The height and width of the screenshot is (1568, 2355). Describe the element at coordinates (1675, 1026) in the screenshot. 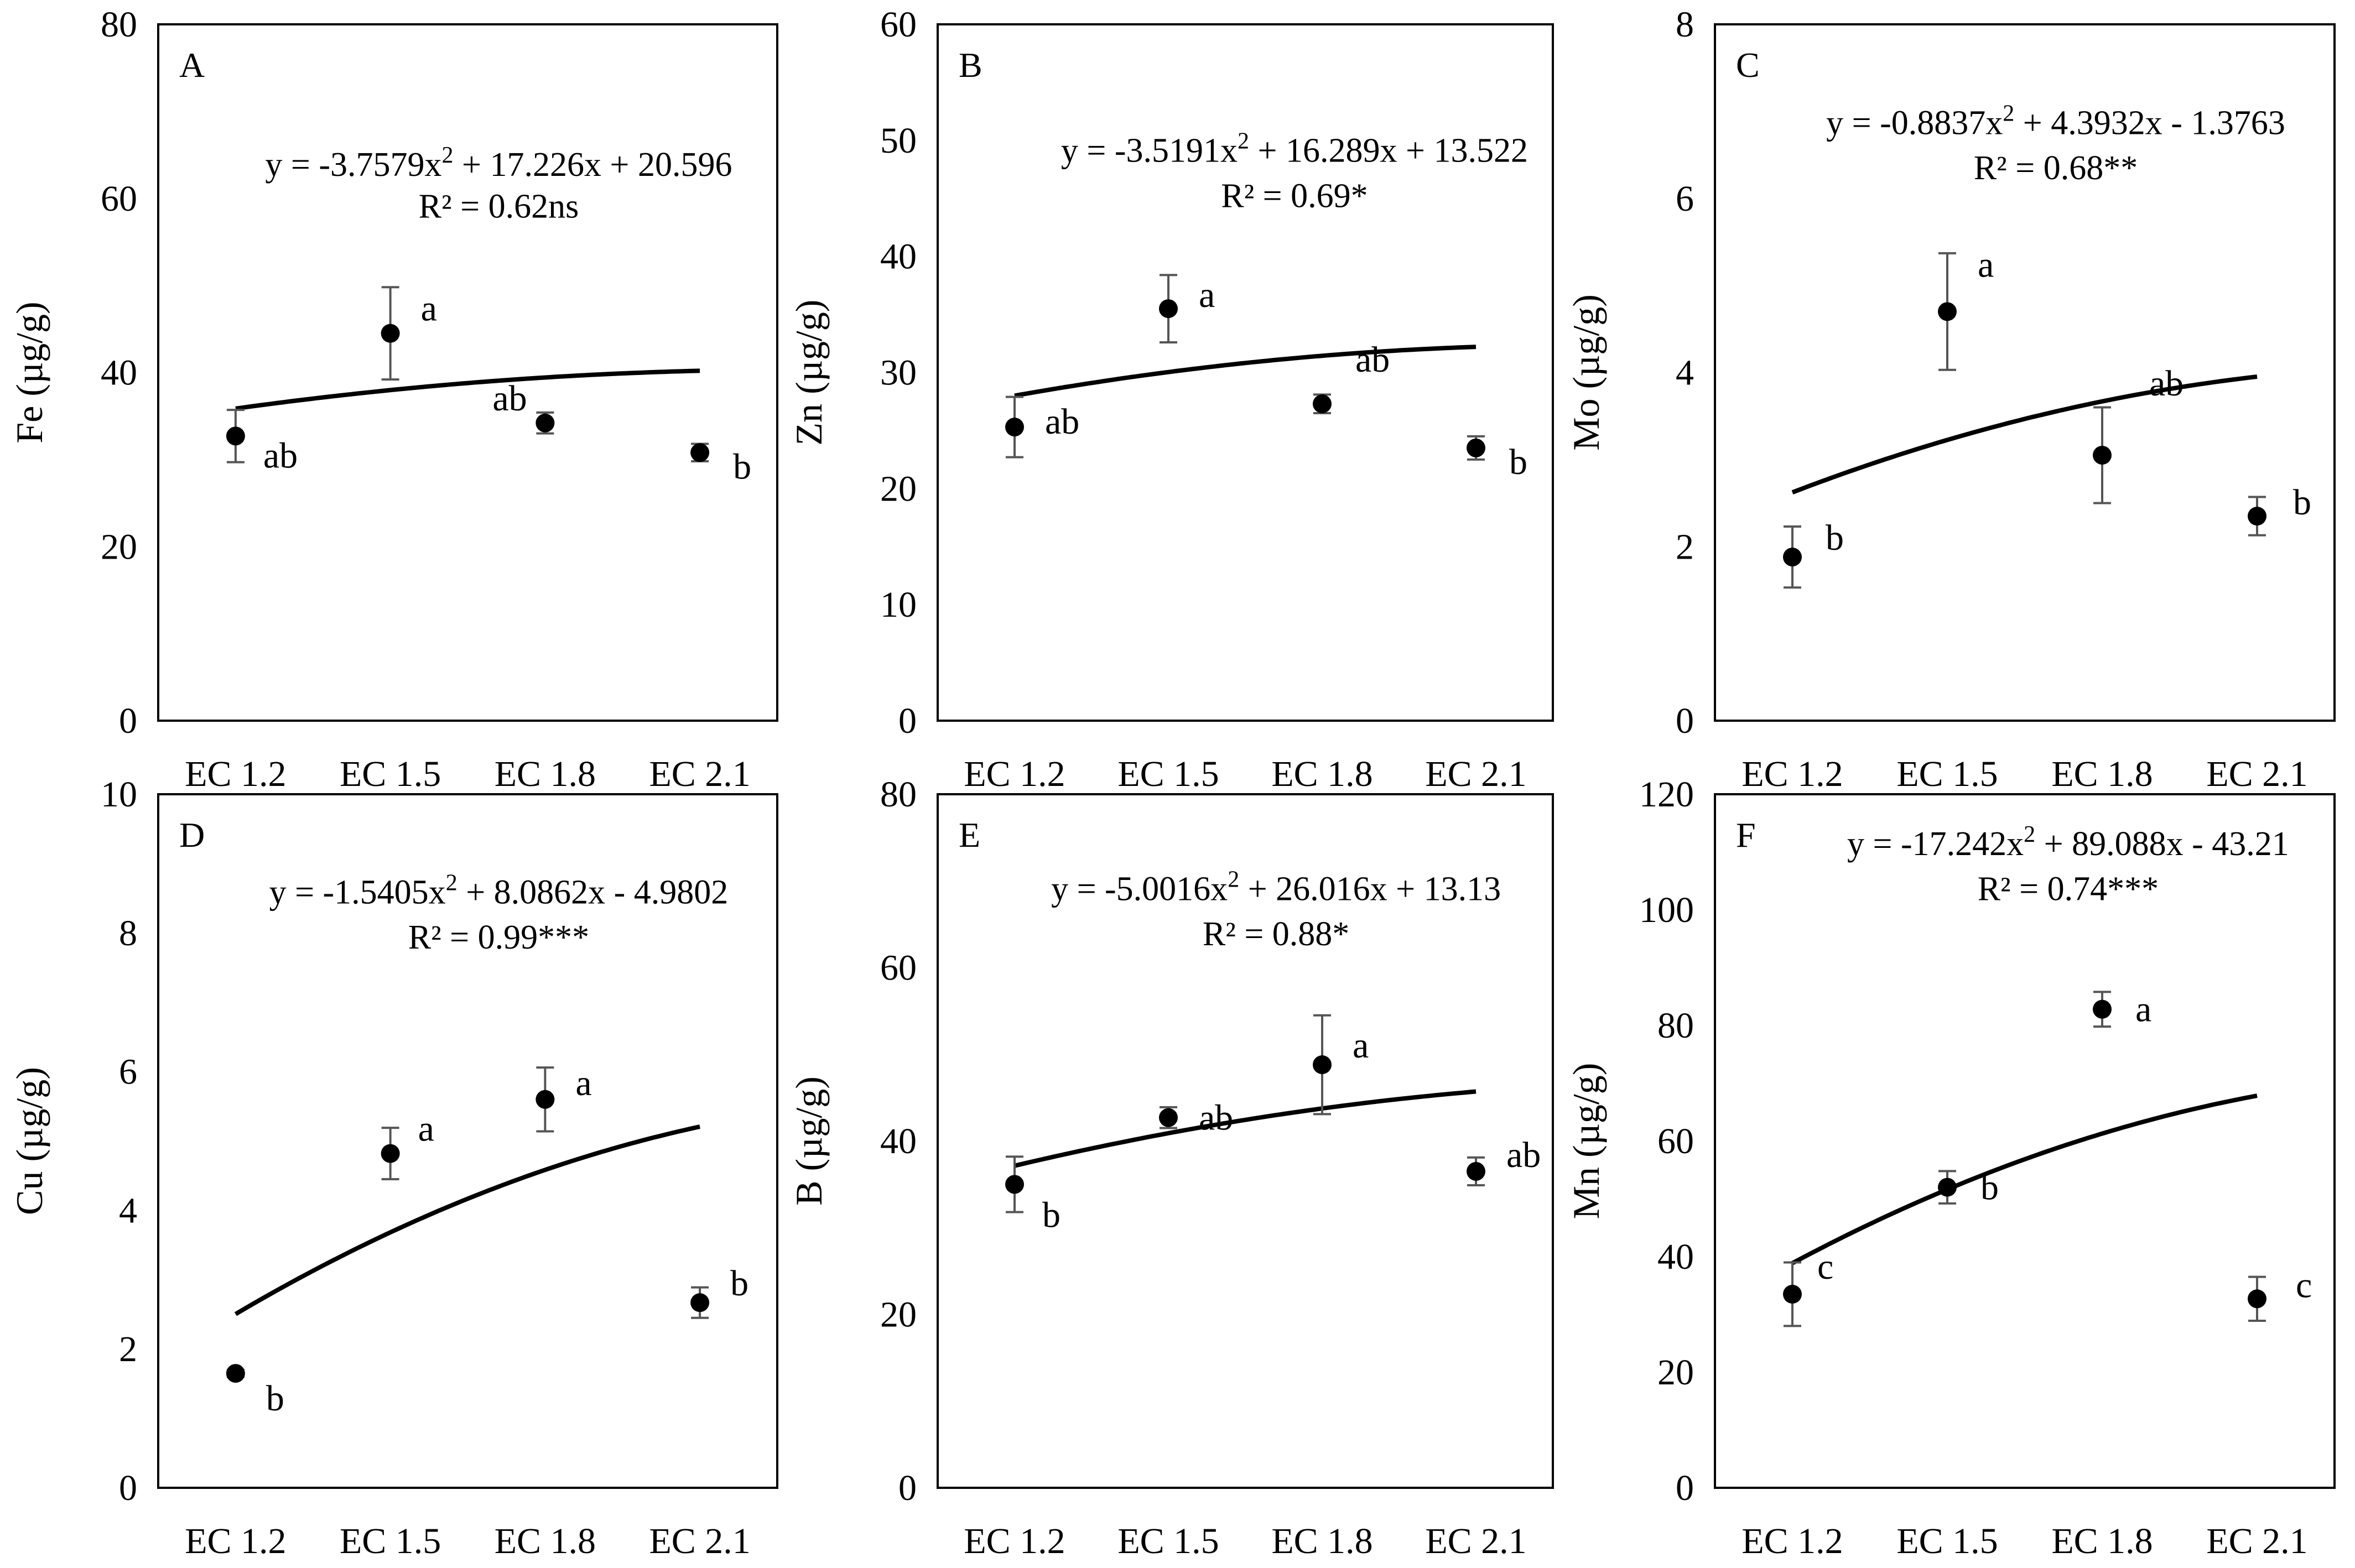

I see `panel-f-ytick-label: 80` at that location.